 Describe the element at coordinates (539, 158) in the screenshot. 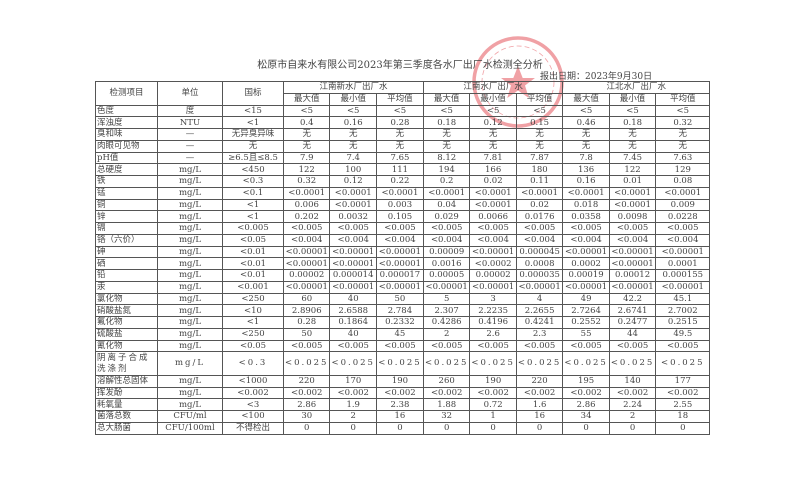

I see `cell-avg: 7.87` at that location.